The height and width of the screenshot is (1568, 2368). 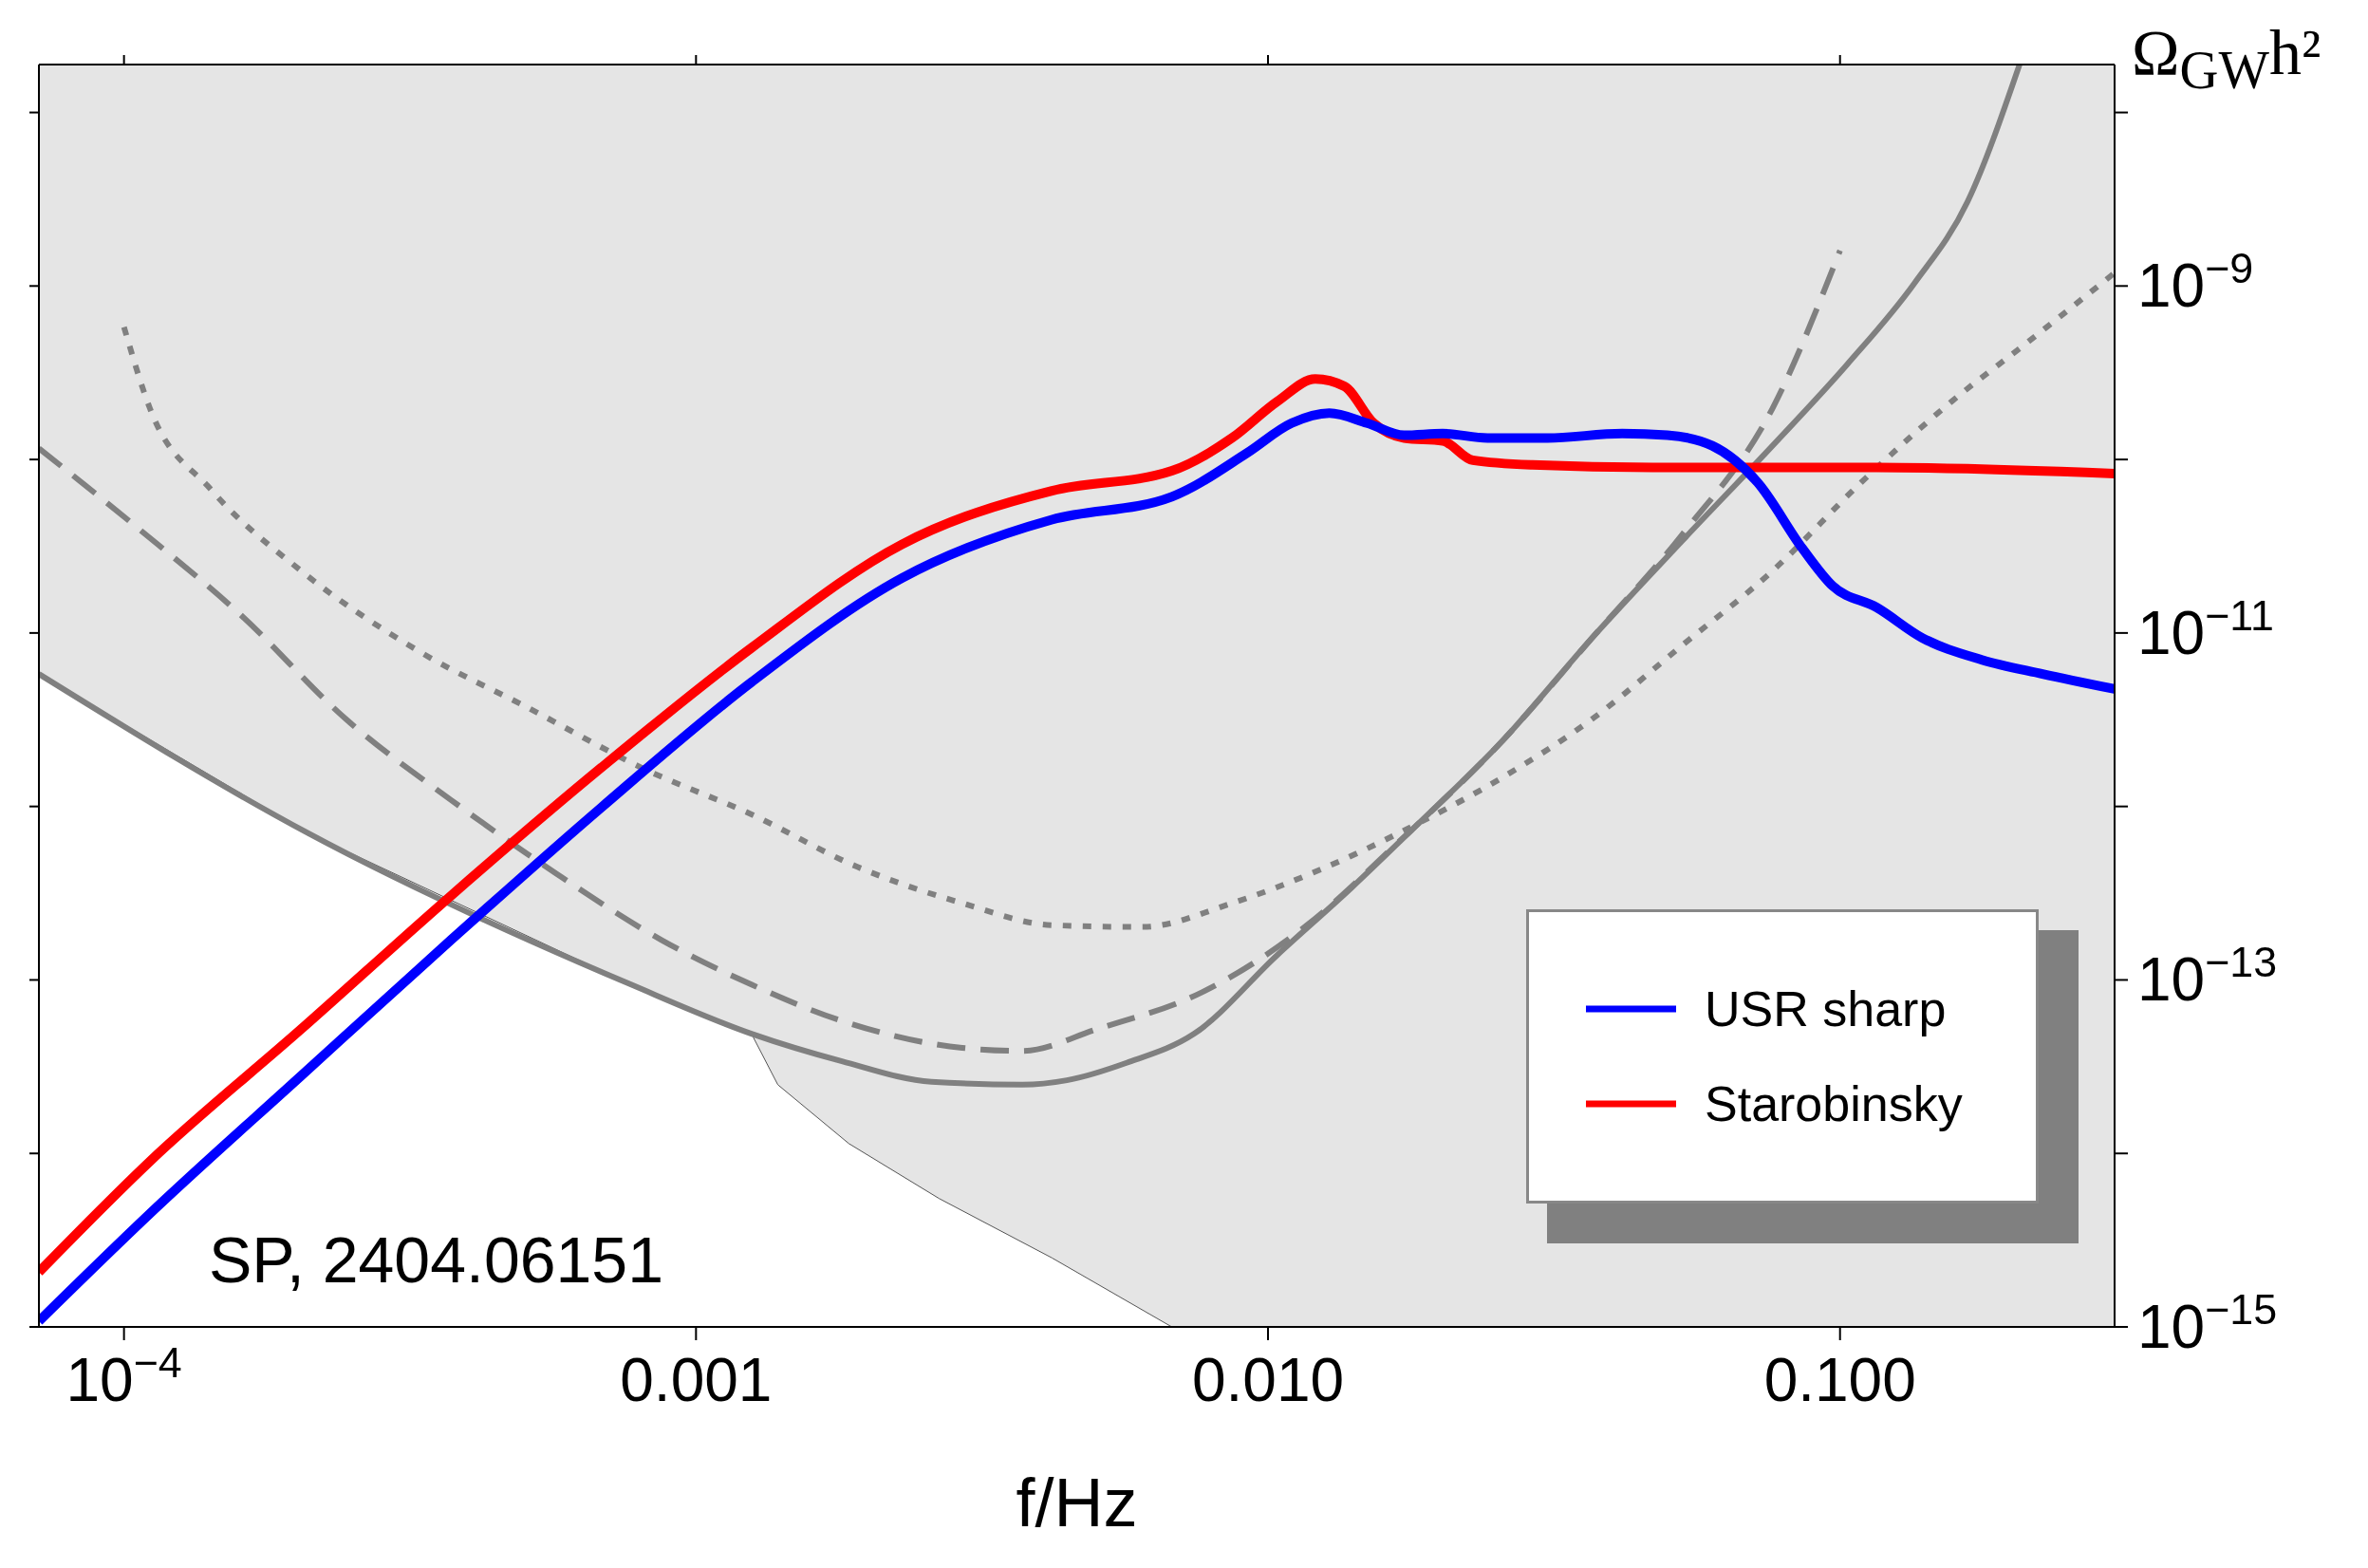 I want to click on x-tick-label: 10$^{−4}$, so click(x=123, y=1376).